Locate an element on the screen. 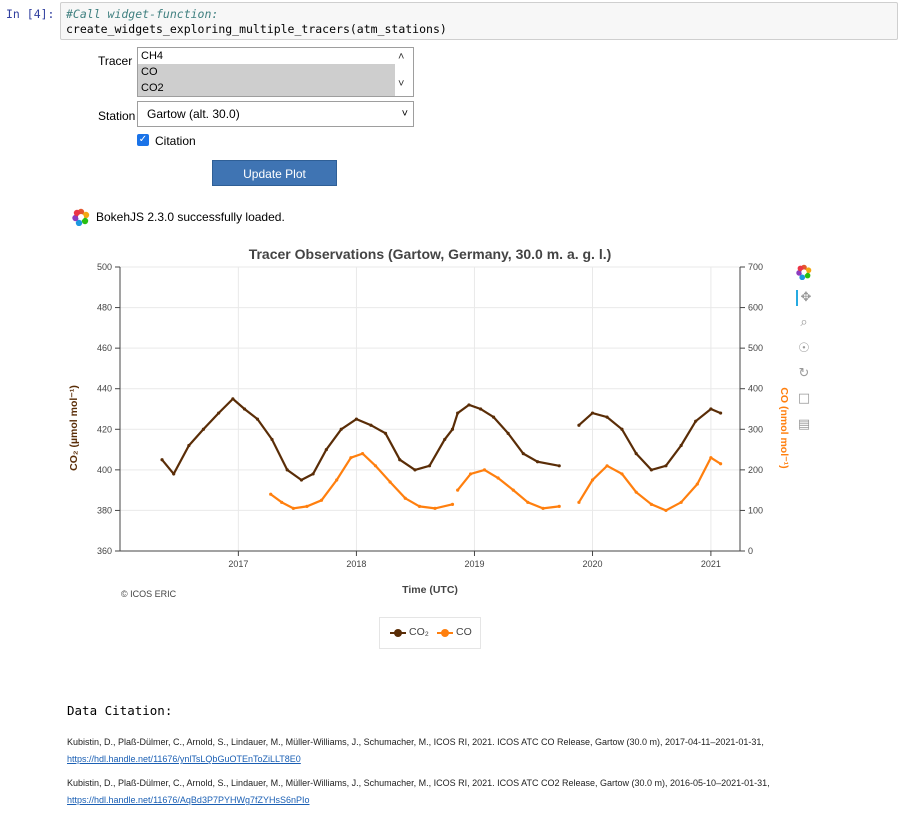  y-left-tick-label: 480 is located at coordinates (104, 308).